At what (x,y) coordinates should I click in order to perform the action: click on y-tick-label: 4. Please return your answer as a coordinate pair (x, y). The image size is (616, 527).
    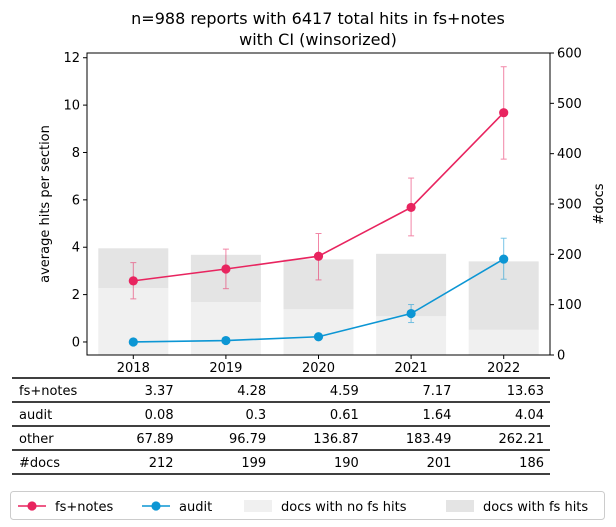
    Looking at the image, I should click on (76, 248).